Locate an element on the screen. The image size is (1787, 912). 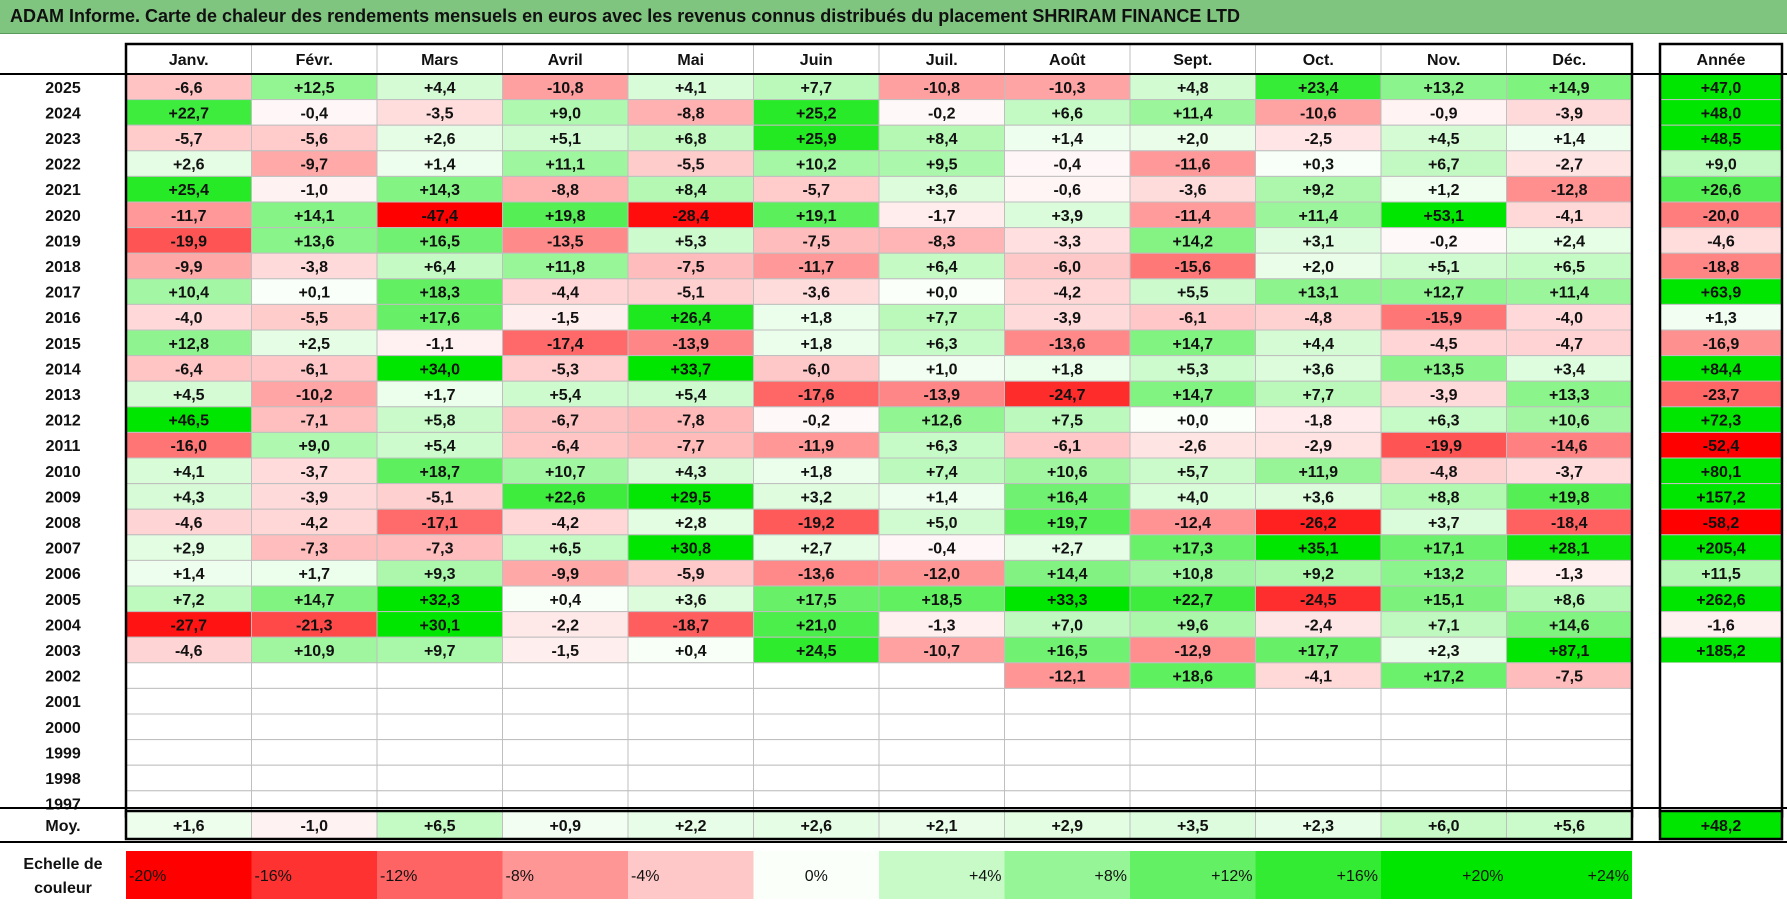
heatmap-value: +6,6 is located at coordinates (1067, 113).